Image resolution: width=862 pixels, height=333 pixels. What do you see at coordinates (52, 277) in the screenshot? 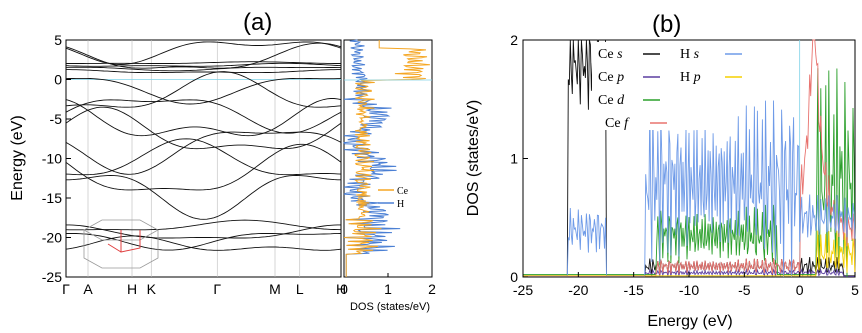
I see `band-ytick-label: -25` at bounding box center [52, 277].